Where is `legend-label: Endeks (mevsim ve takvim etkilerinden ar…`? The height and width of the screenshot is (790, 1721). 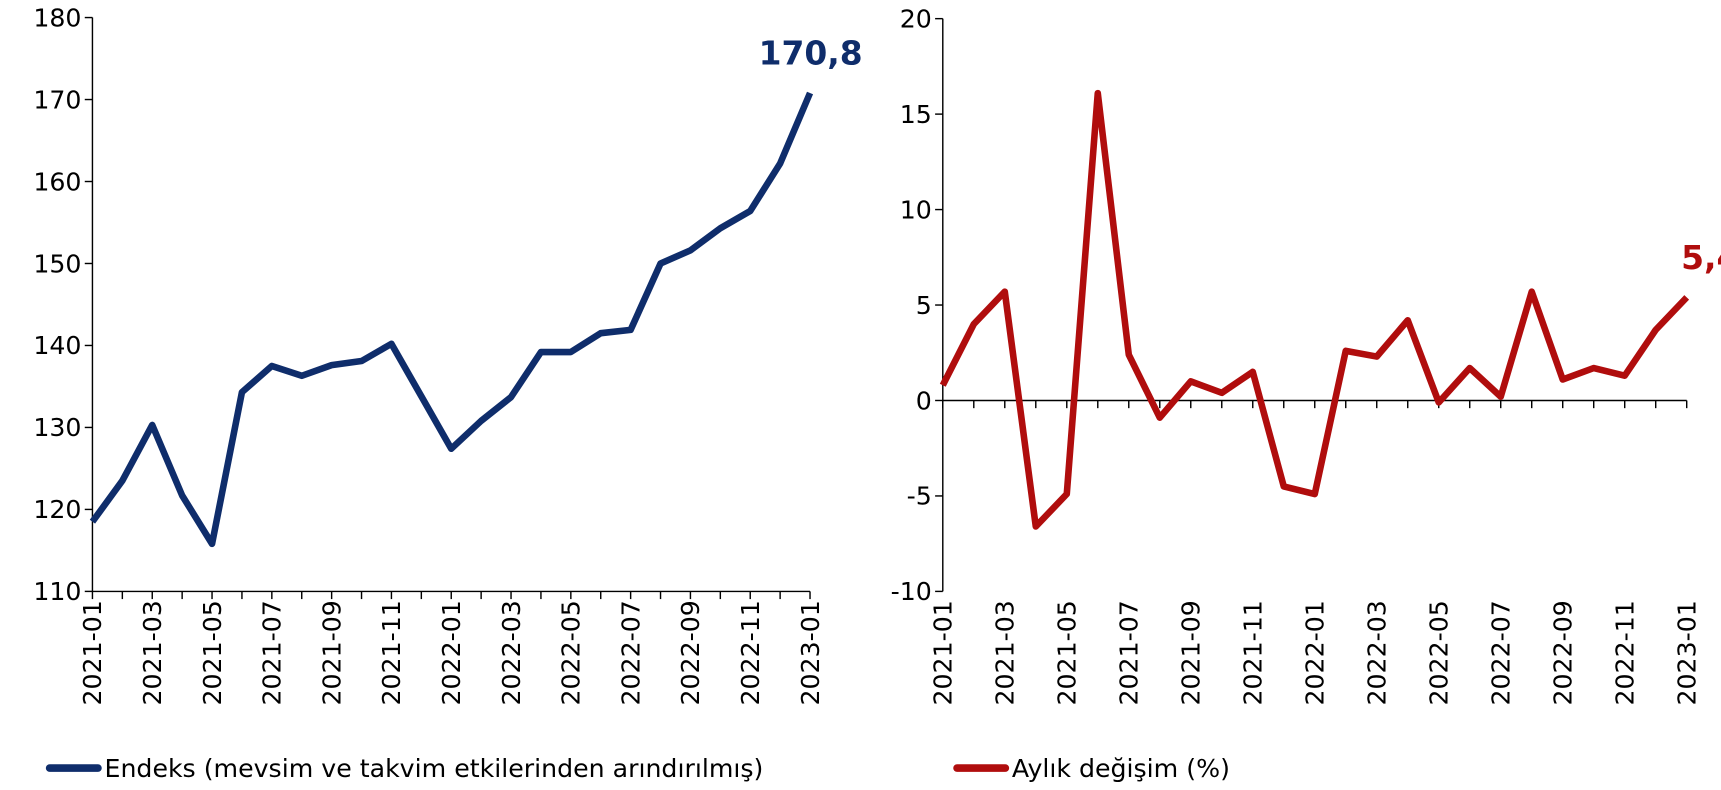 legend-label: Endeks (mevsim ve takvim etkilerinden ar… is located at coordinates (434, 768).